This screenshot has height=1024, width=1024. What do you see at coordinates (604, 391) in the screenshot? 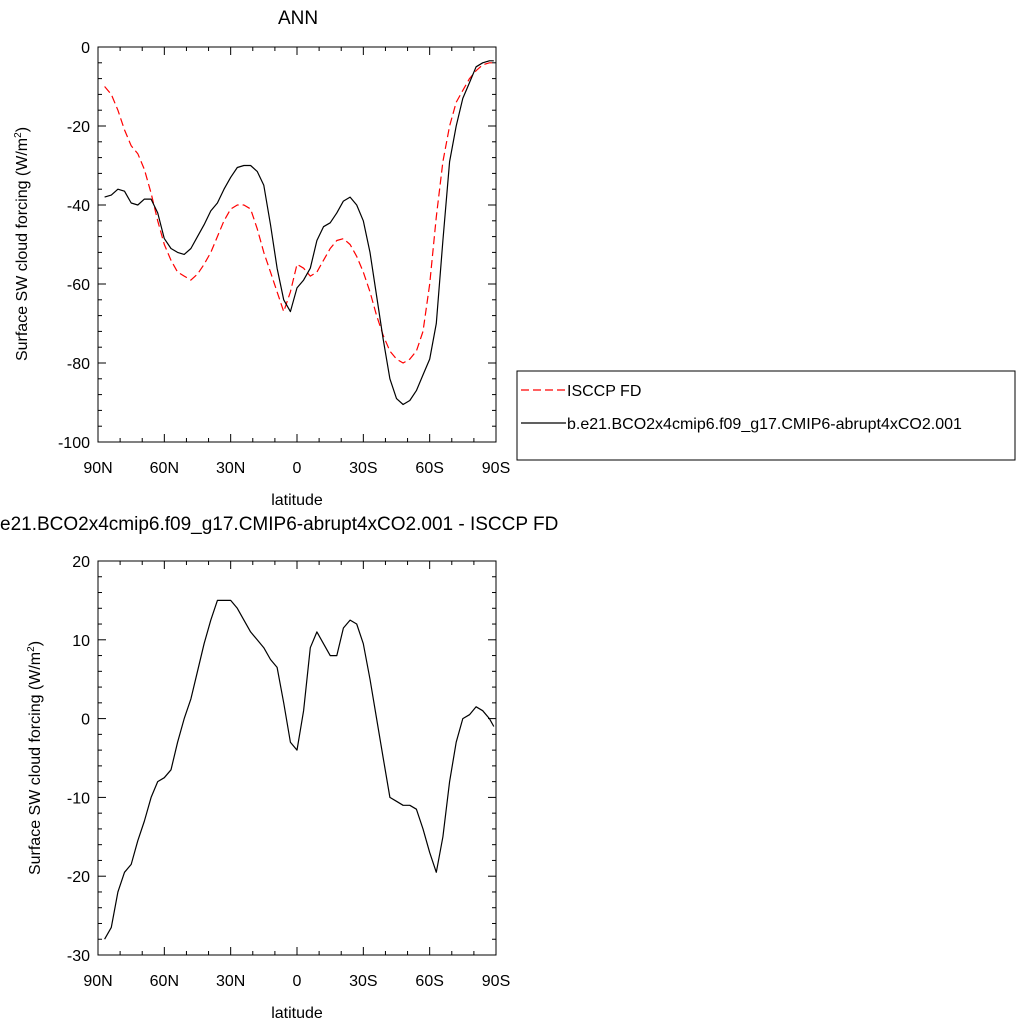
I see `legend-isccp-label: ISCCP FD` at bounding box center [604, 391].